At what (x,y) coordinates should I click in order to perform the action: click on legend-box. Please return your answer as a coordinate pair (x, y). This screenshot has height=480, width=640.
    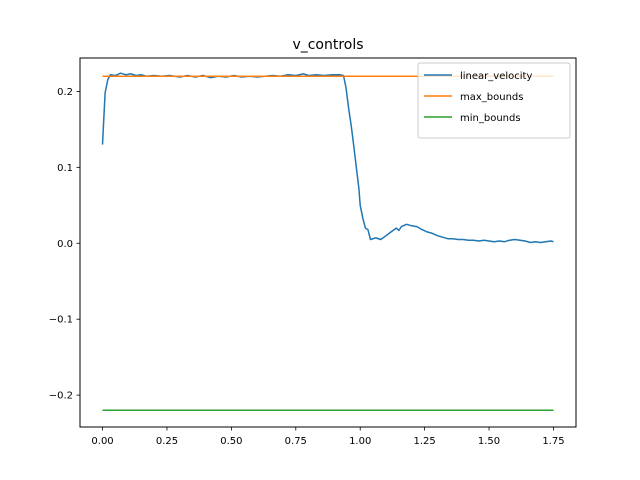
    Looking at the image, I should click on (494, 100).